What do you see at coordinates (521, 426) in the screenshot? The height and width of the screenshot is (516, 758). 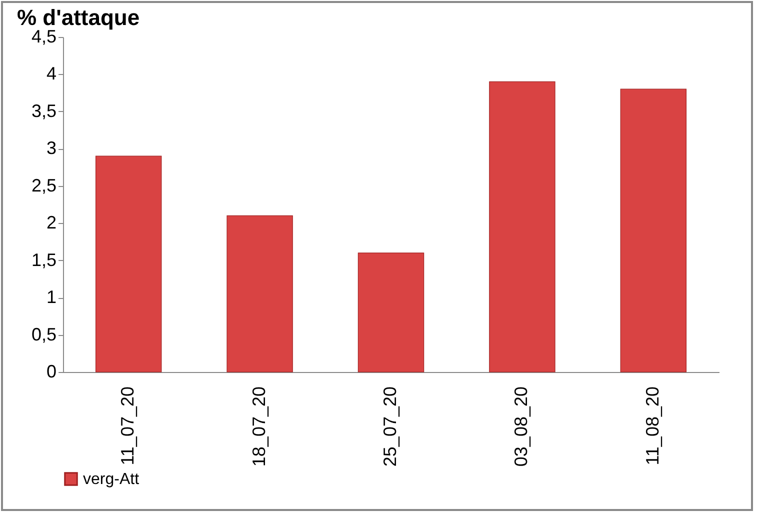 I see `x-tick-label: 03_08_20` at bounding box center [521, 426].